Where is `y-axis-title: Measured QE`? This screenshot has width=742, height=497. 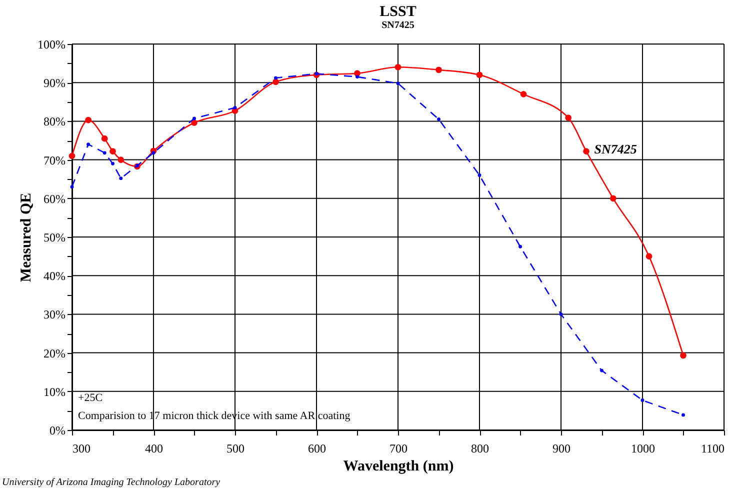 y-axis-title: Measured QE is located at coordinates (26, 237).